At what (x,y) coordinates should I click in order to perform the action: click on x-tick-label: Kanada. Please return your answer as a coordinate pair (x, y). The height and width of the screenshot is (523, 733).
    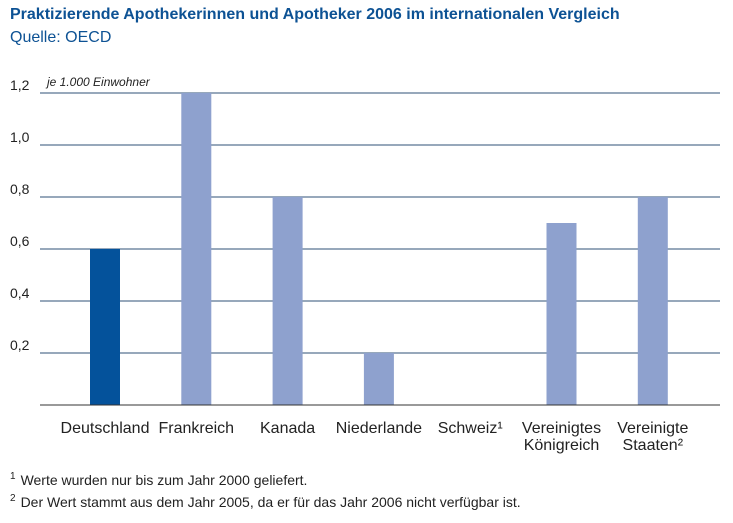
    Looking at the image, I should click on (287, 428).